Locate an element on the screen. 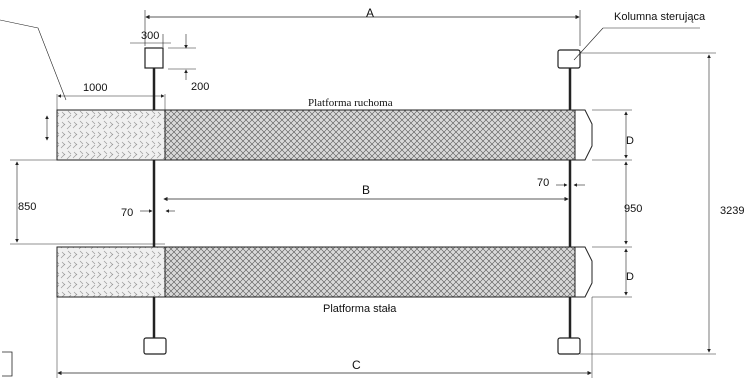 This screenshot has width=752, height=379. dimension-column-width: 300 is located at coordinates (150, 38).